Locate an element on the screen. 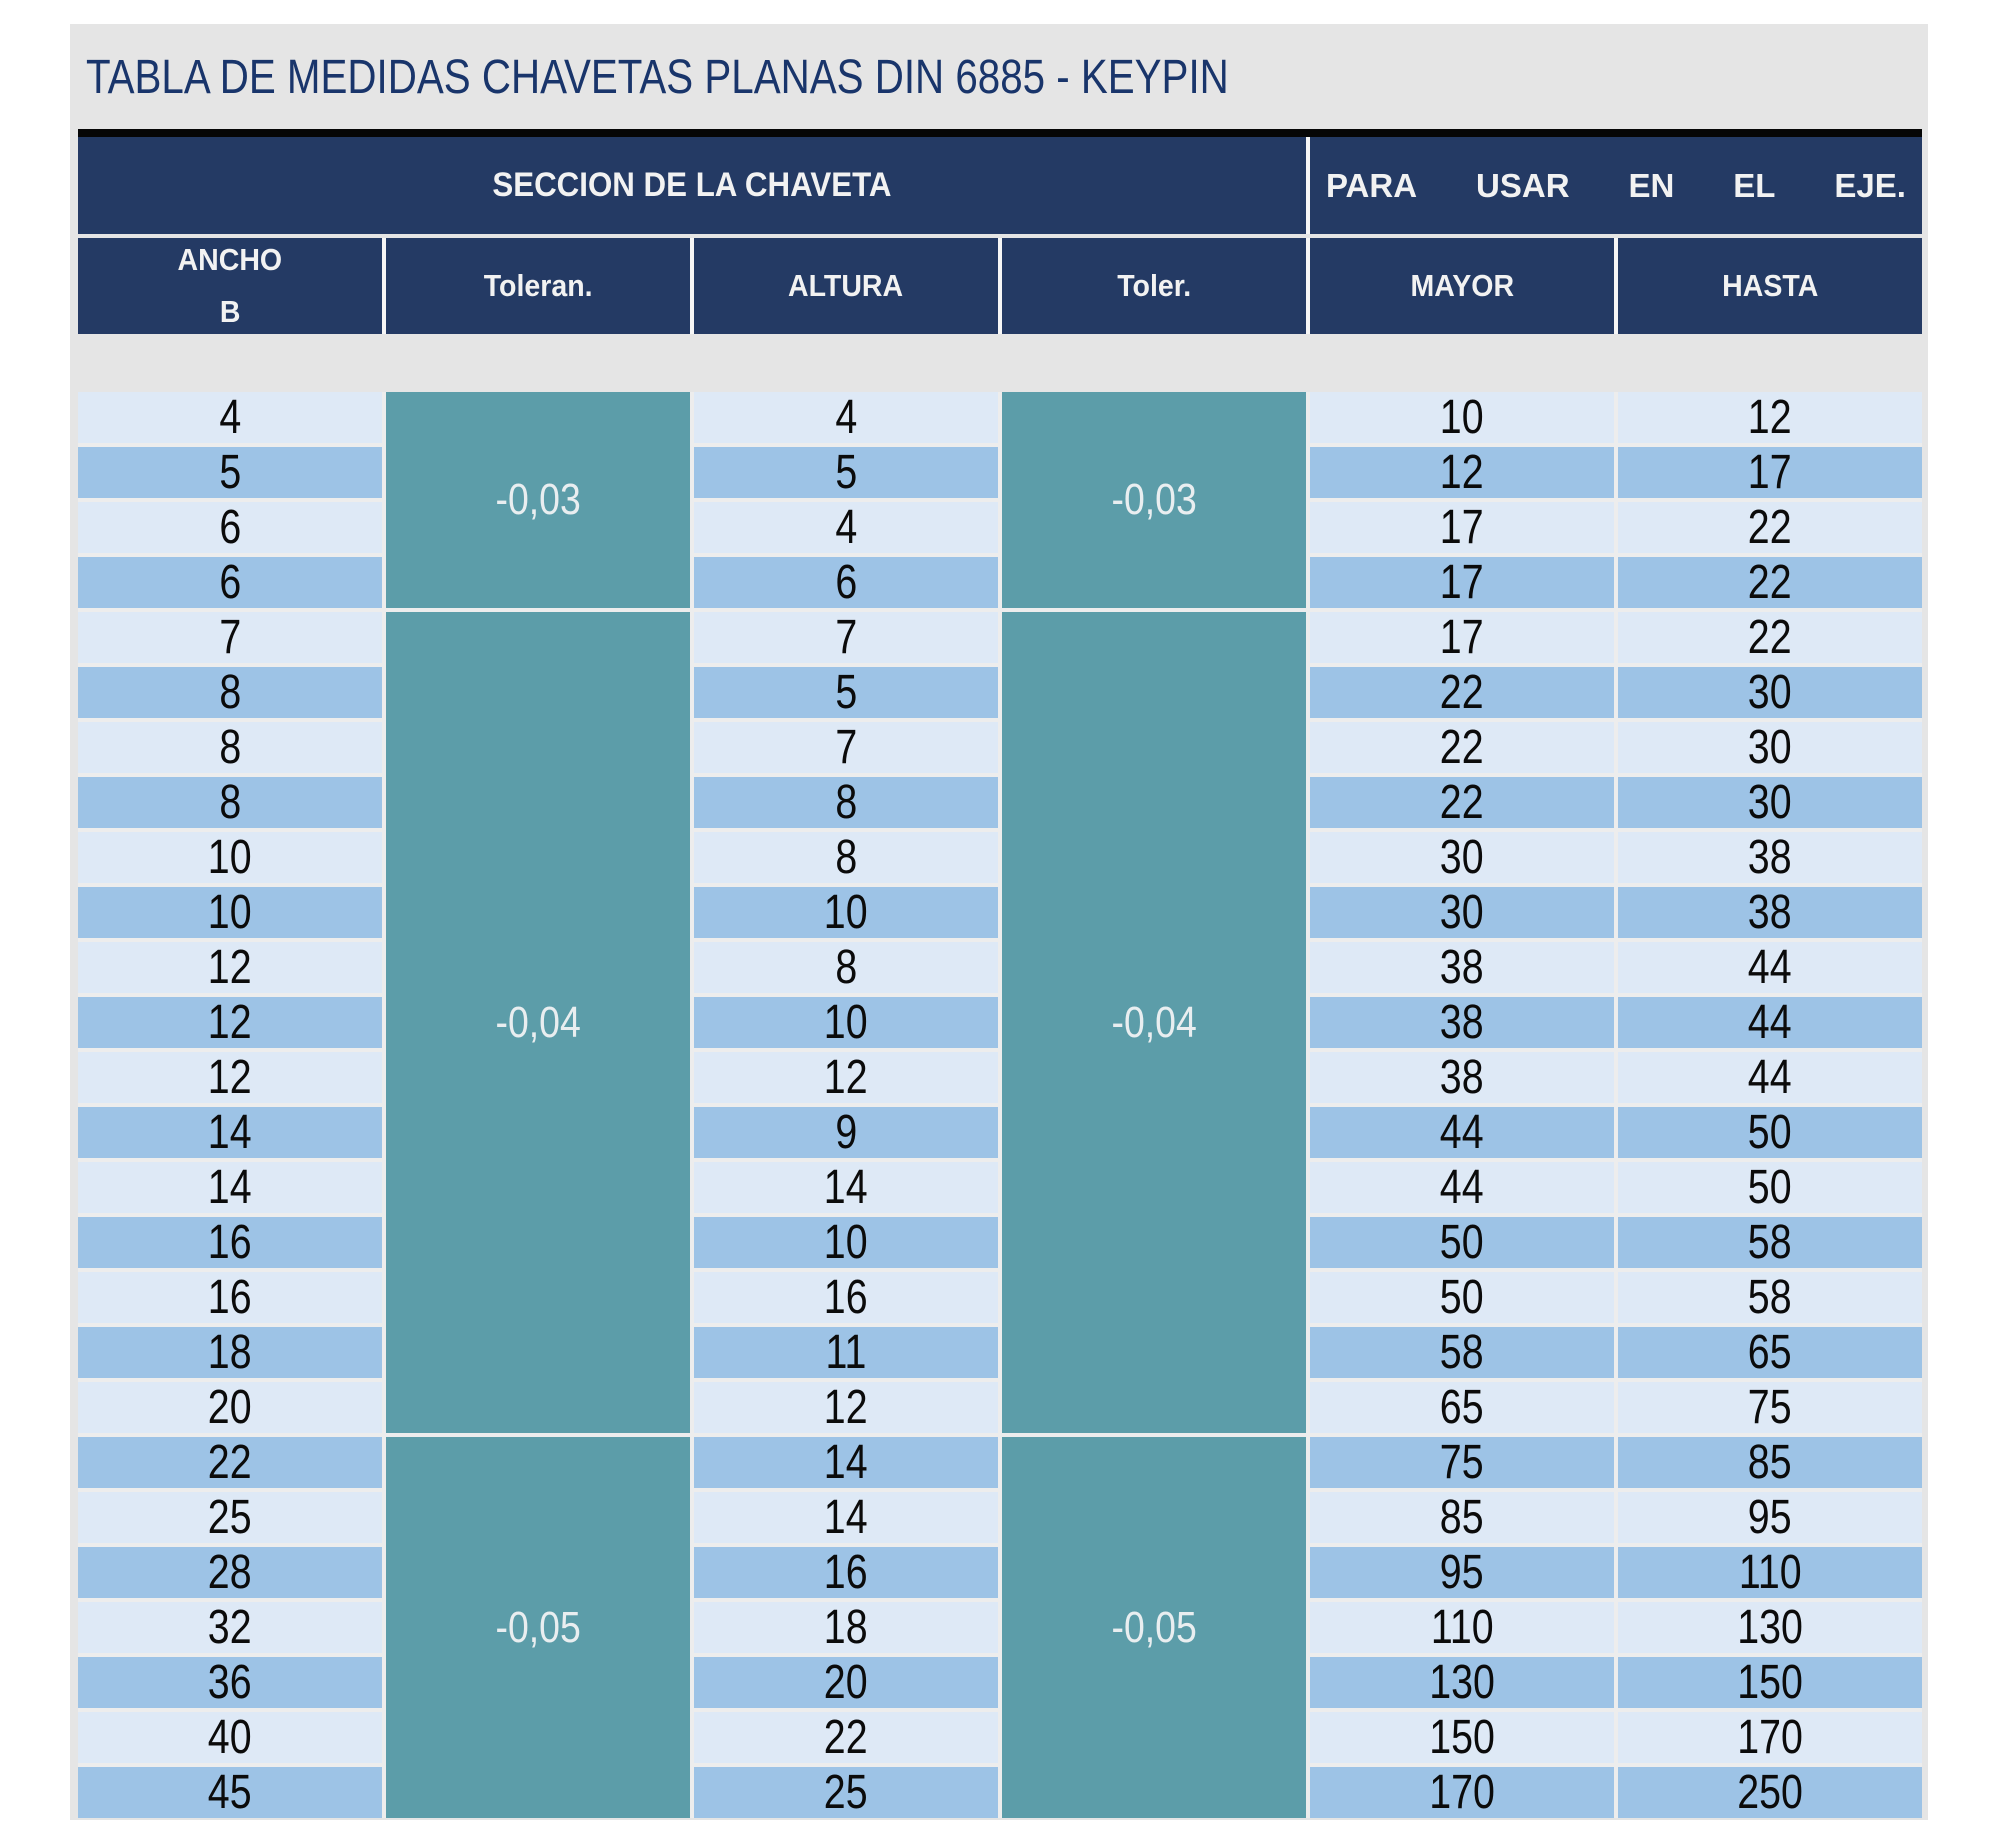 Image resolution: width=2011 pixels, height=1835 pixels. table-cell: 45 is located at coordinates (230, 1792).